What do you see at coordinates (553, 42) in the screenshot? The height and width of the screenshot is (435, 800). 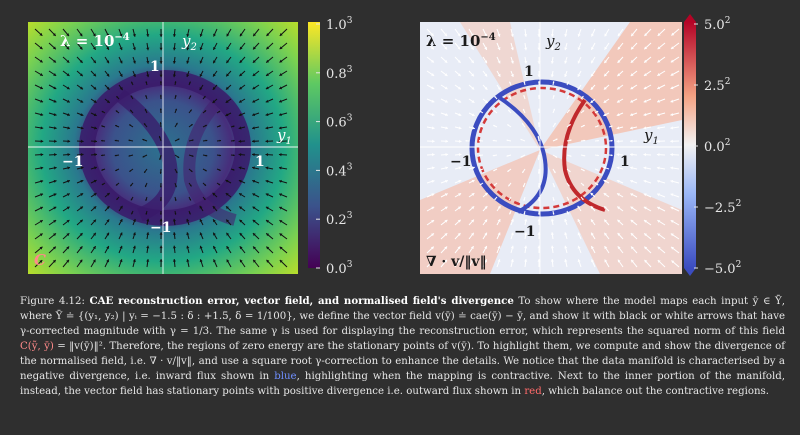 I see `axis-y-label: y2` at bounding box center [553, 42].